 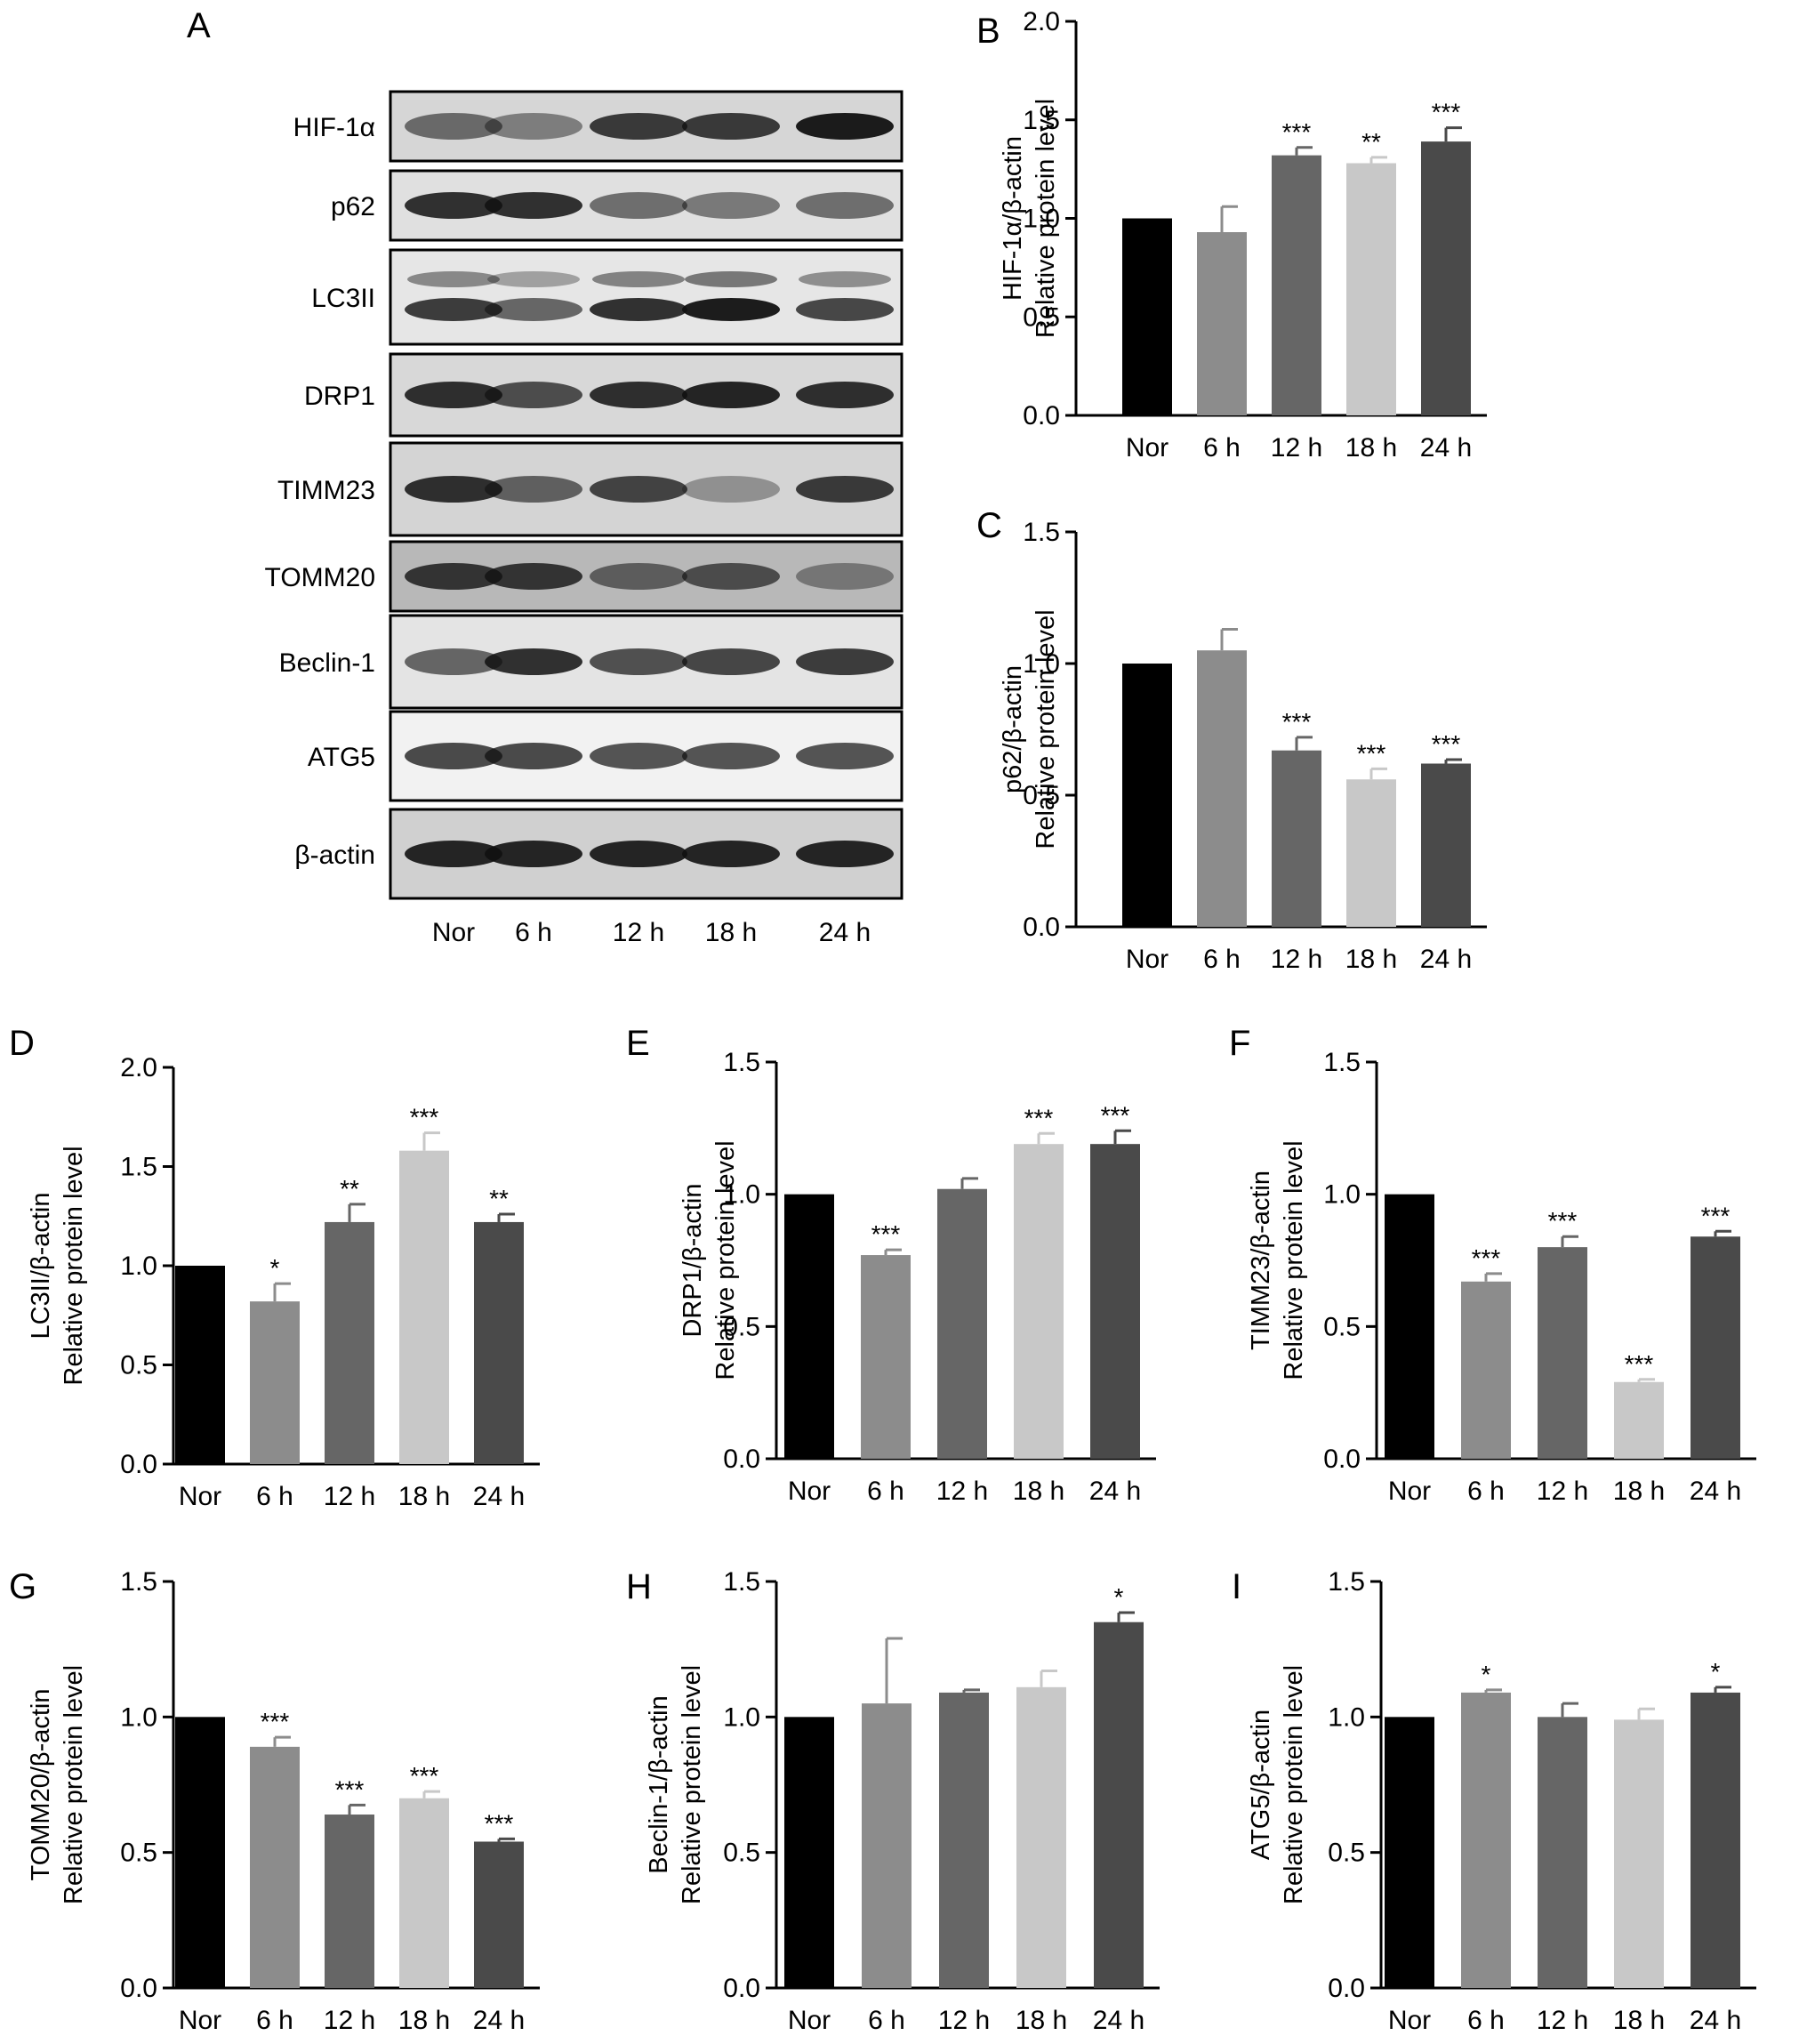 I want to click on blot-protein-label: LC3II, so click(x=343, y=298).